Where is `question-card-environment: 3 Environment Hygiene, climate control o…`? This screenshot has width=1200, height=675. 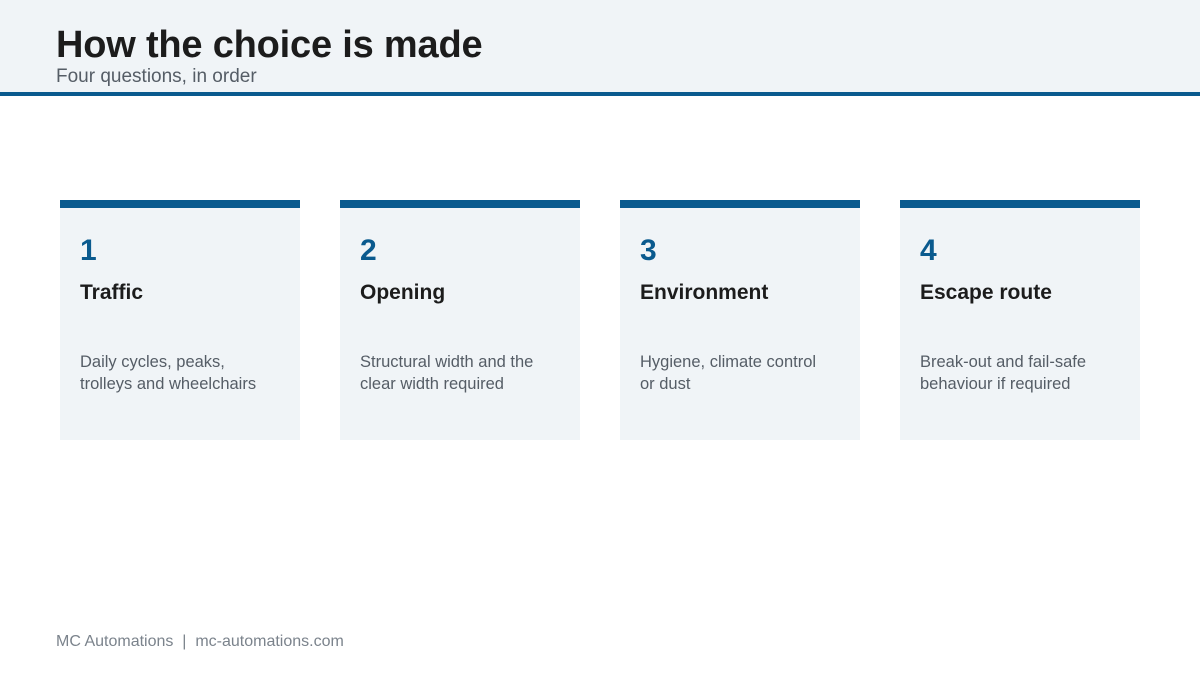
question-card-environment: 3 Environment Hygiene, climate control o… is located at coordinates (740, 320).